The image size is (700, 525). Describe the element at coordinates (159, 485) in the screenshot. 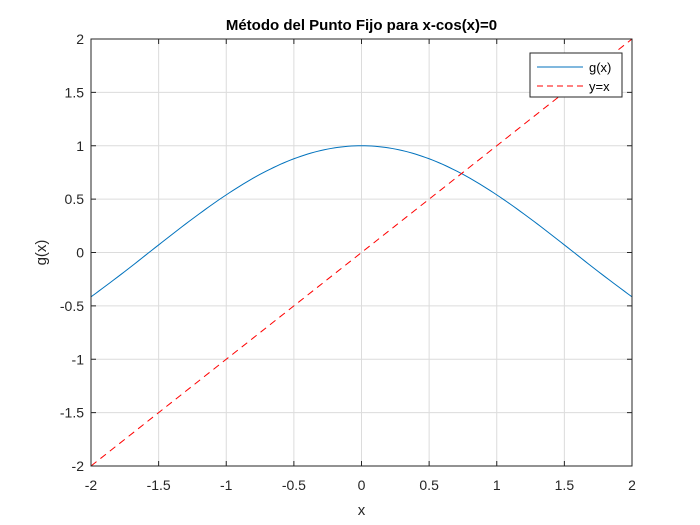

I see `x-tick-label: -1.5` at that location.